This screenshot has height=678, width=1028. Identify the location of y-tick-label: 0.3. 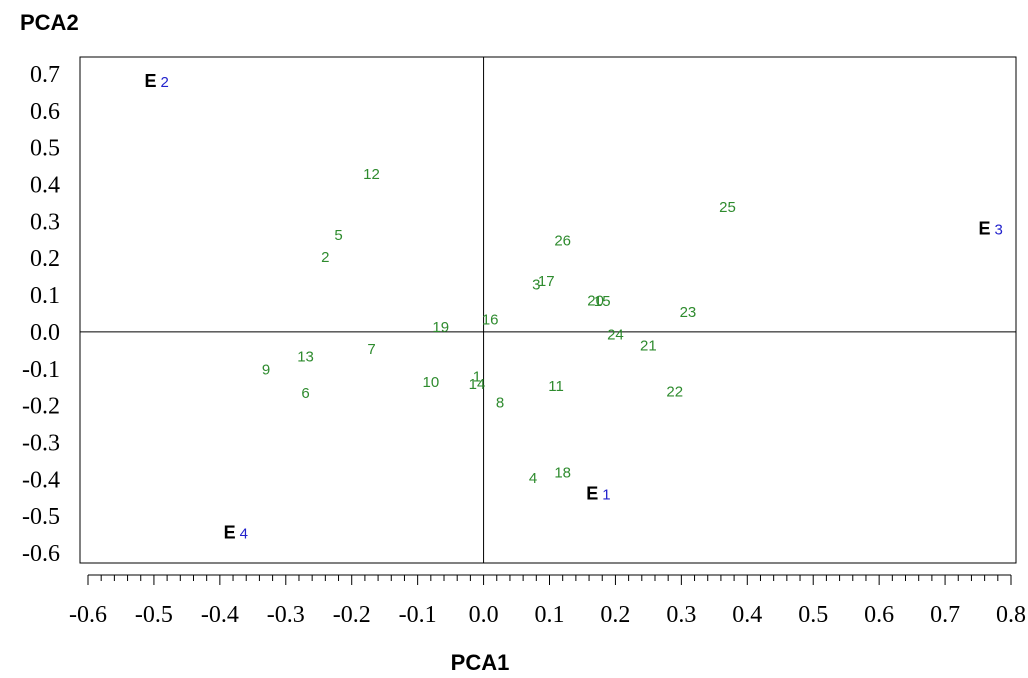
(45, 222).